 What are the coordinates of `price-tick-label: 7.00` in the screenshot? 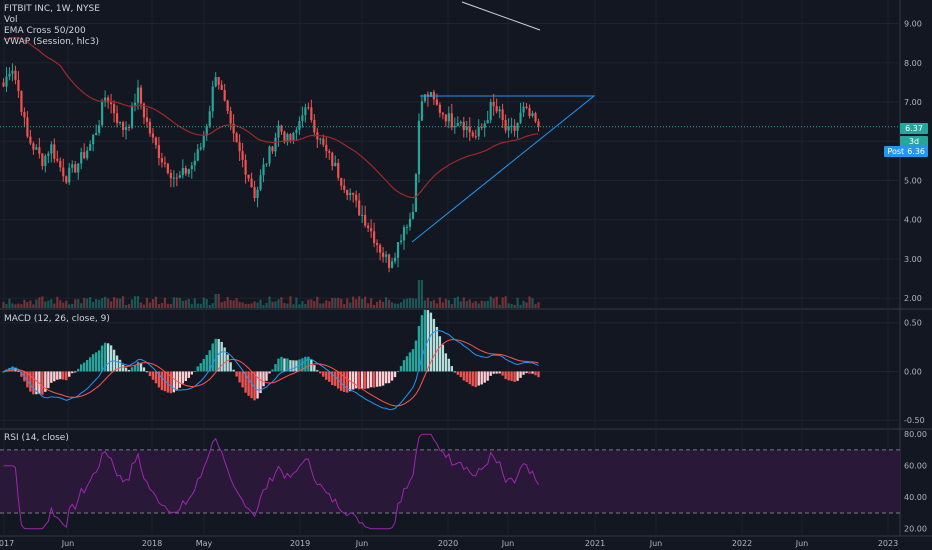 It's located at (913, 102).